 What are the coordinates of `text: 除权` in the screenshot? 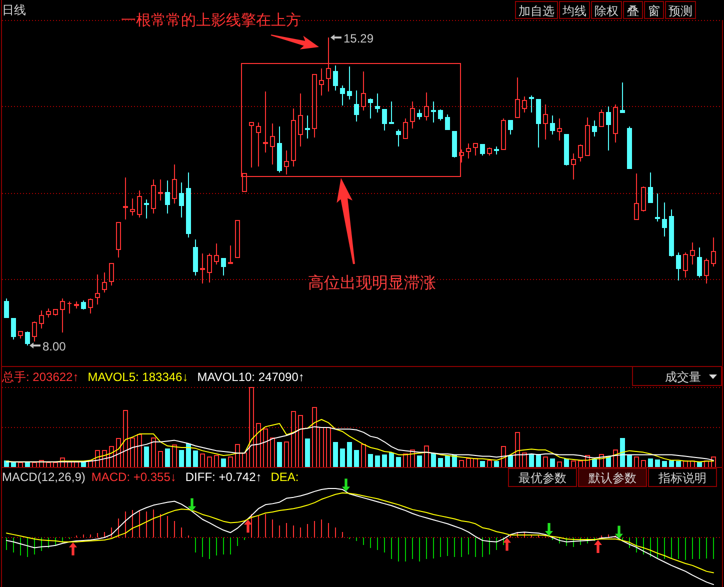 It's located at (606, 11).